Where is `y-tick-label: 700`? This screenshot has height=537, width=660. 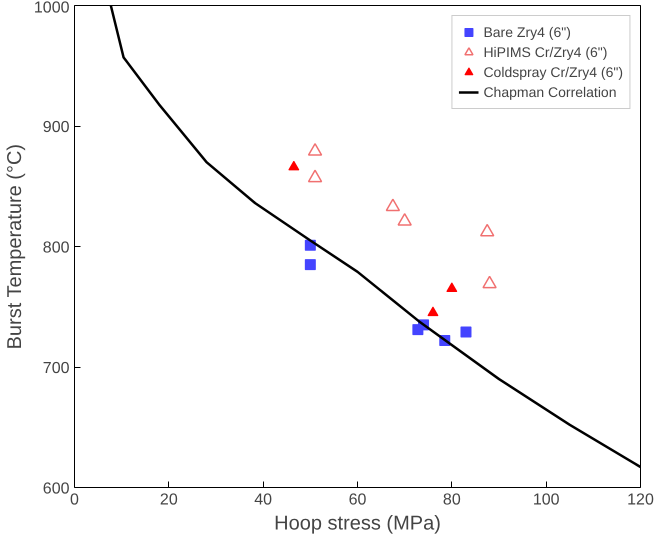
y-tick-label: 700 is located at coordinates (56, 368).